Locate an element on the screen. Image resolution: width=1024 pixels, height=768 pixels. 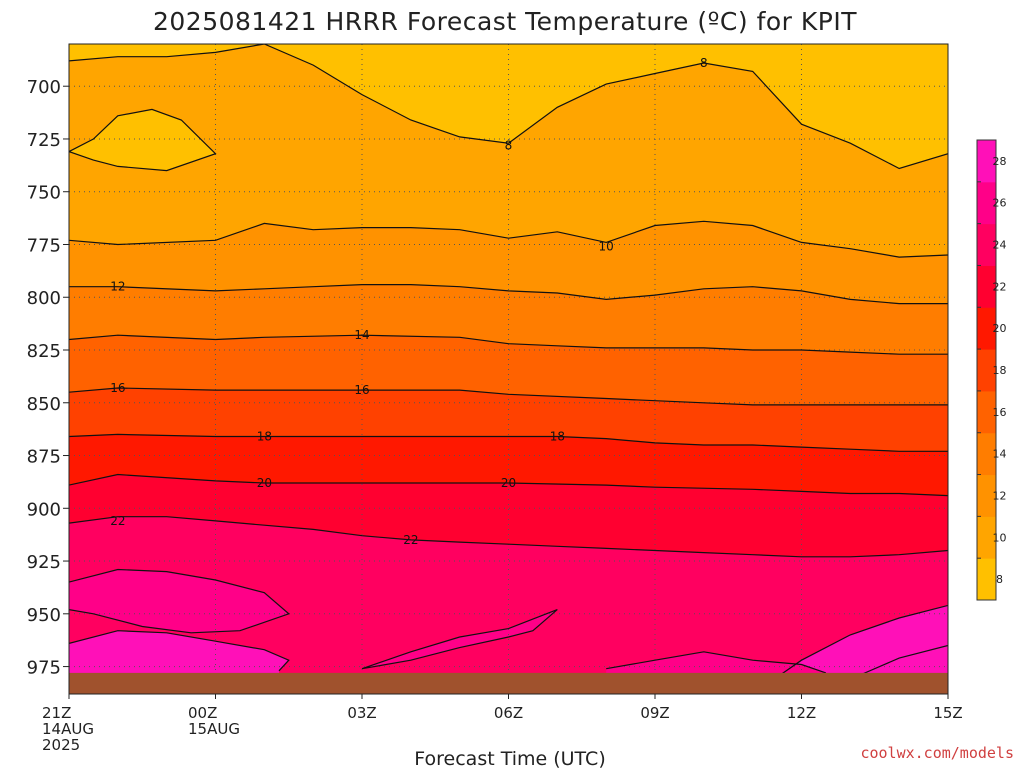
colorbar-label: 26 is located at coordinates (1000, 203).